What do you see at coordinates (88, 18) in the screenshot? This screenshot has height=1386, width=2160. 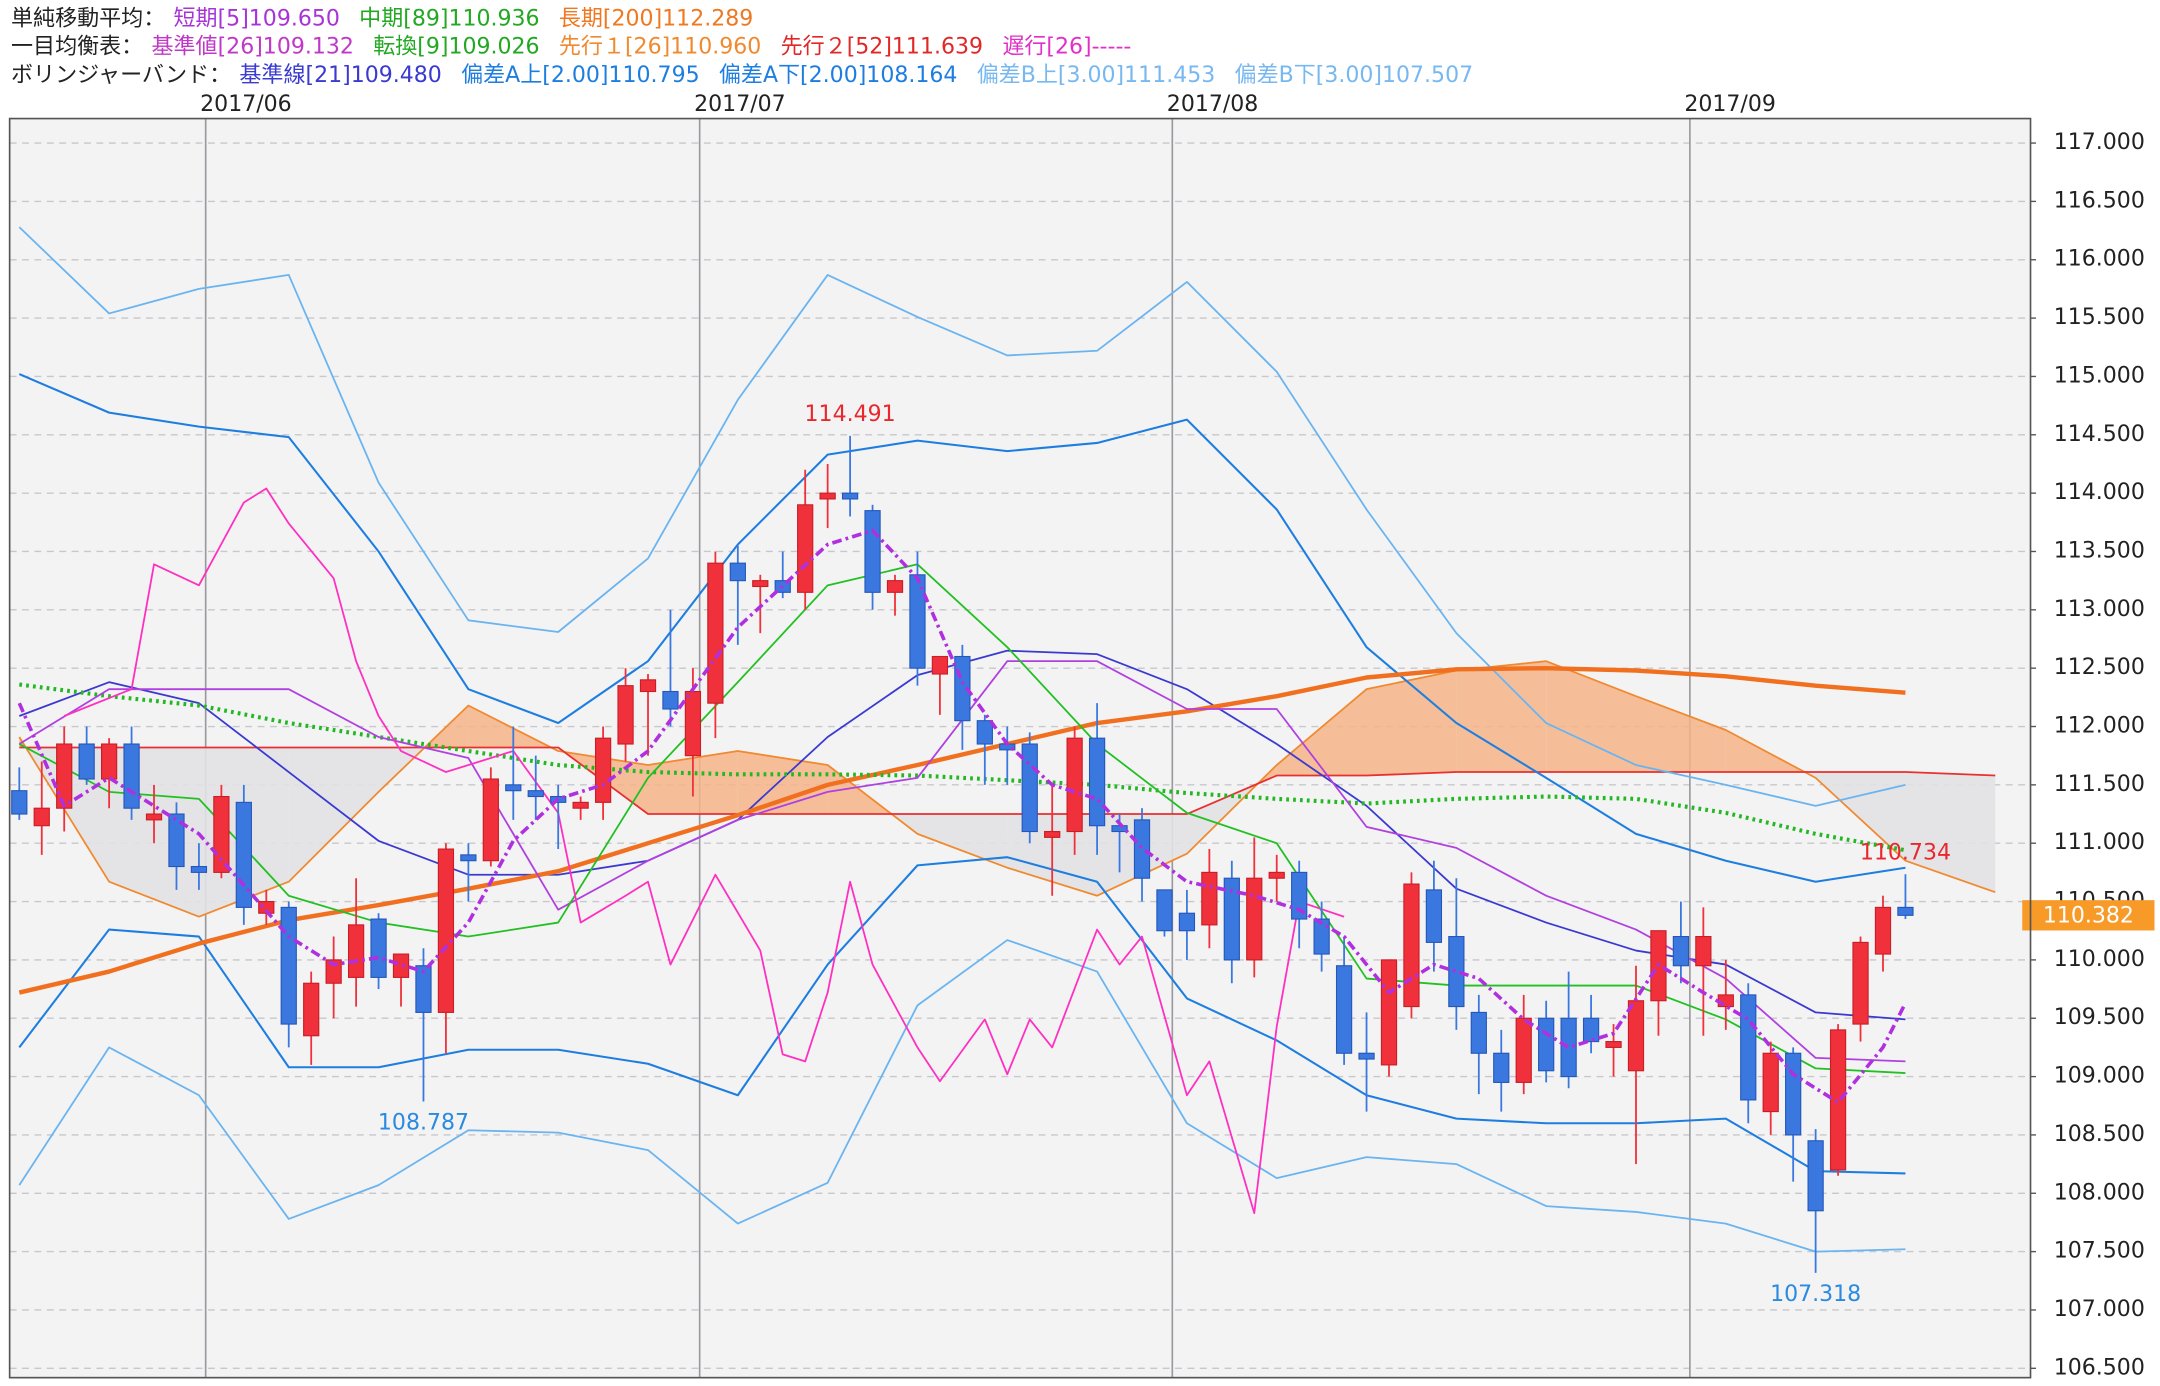 I see `legend-entry: 単純移動平均：` at bounding box center [88, 18].